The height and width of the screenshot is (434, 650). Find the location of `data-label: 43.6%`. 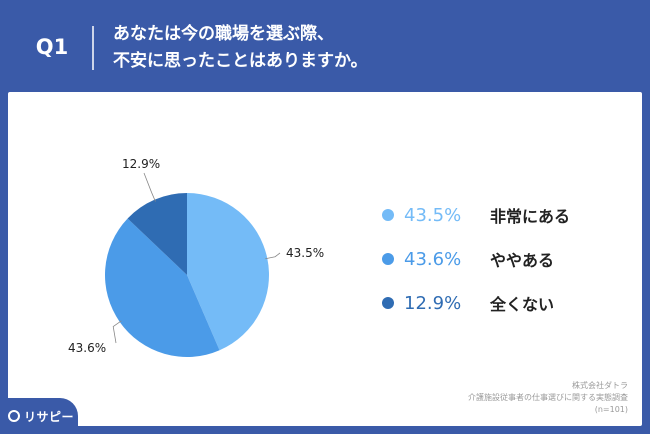

data-label: 43.6% is located at coordinates (87, 348).